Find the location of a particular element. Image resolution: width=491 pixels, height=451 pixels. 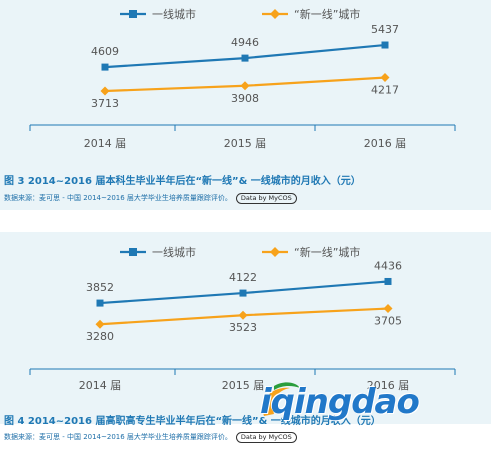

watermark-text: iqingdao is located at coordinates (340, 402).